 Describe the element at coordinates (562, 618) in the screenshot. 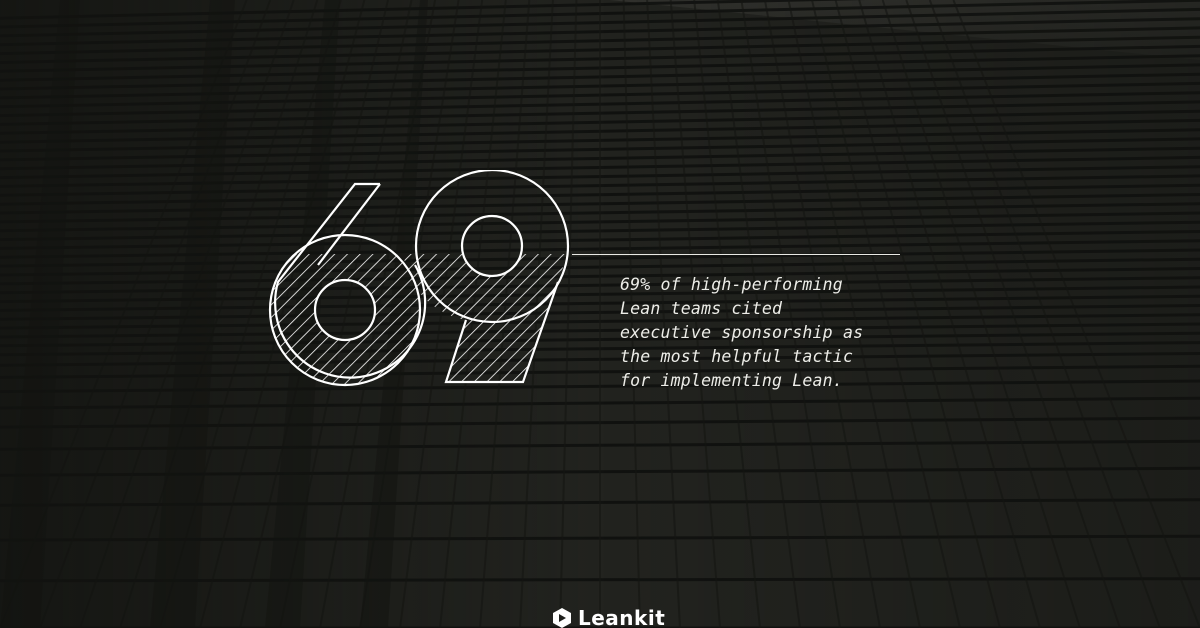

I see `leankit-logo-icon` at that location.